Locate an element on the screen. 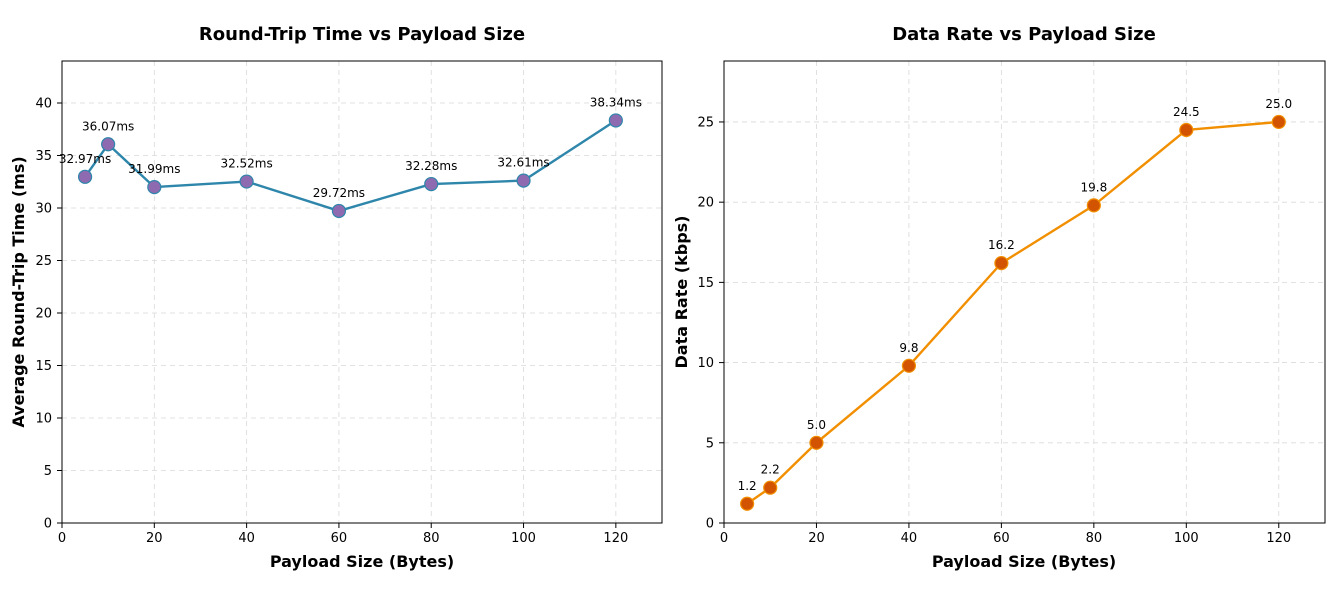  rtt-data-label: 32.61ms is located at coordinates (523, 163).